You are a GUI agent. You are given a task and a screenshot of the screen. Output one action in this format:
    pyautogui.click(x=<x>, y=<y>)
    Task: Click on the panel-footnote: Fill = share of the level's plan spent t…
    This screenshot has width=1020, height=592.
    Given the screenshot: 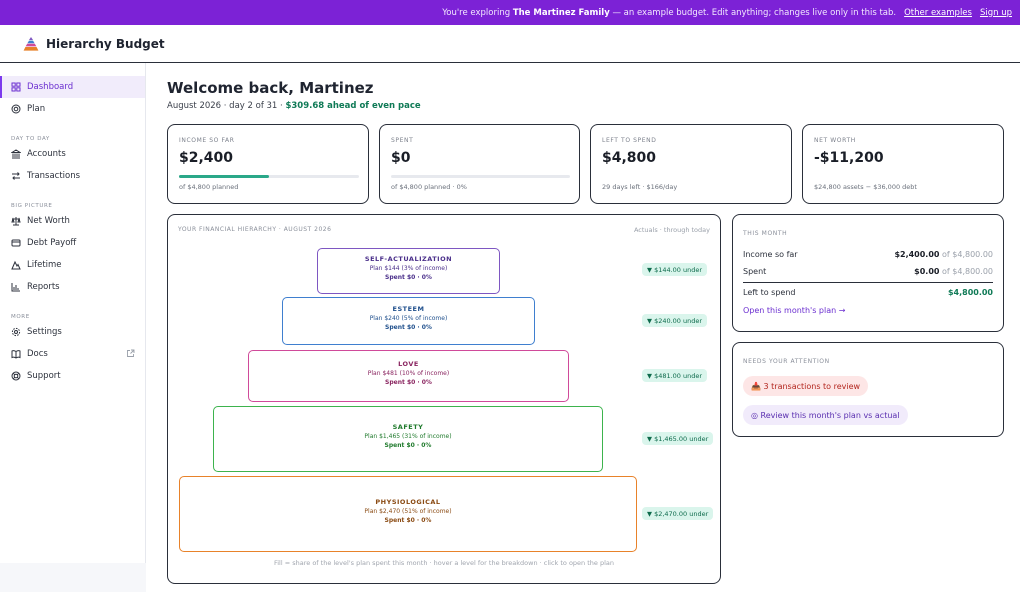 What is the action you would take?
    pyautogui.click(x=444, y=563)
    